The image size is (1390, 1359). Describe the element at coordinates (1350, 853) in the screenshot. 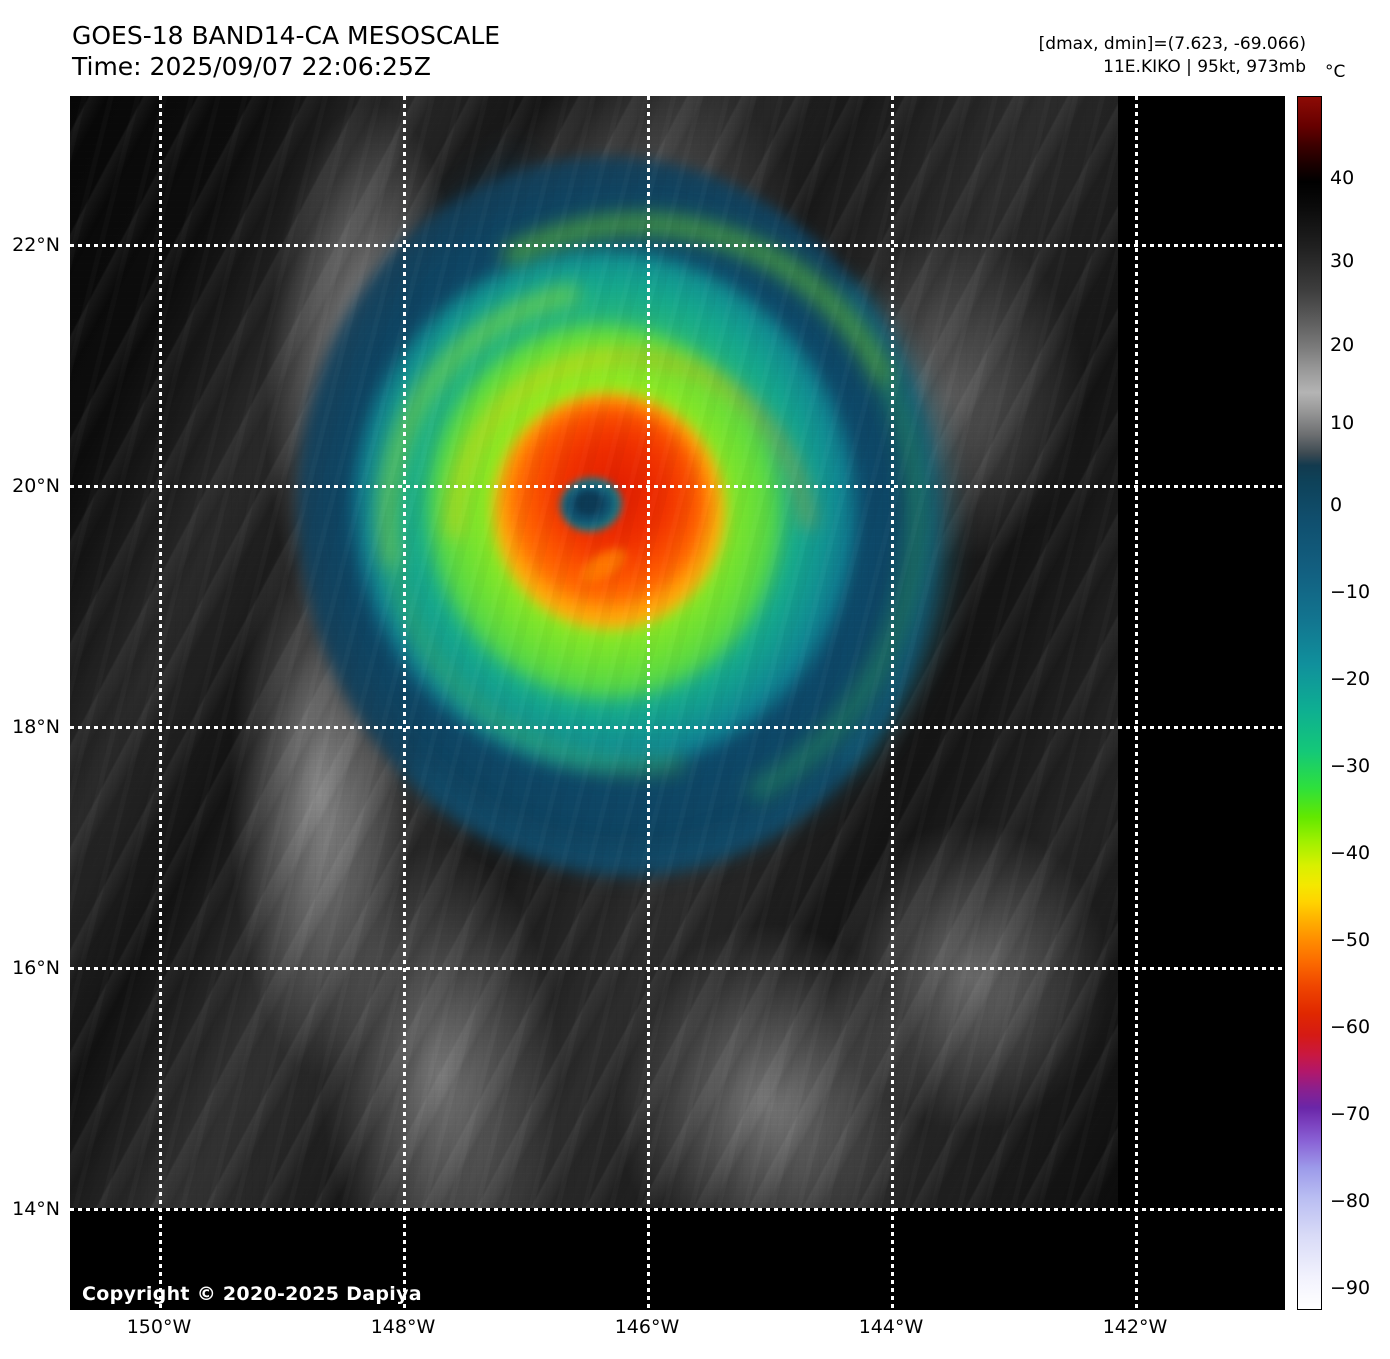

I see `cbtick-m40: −40` at that location.